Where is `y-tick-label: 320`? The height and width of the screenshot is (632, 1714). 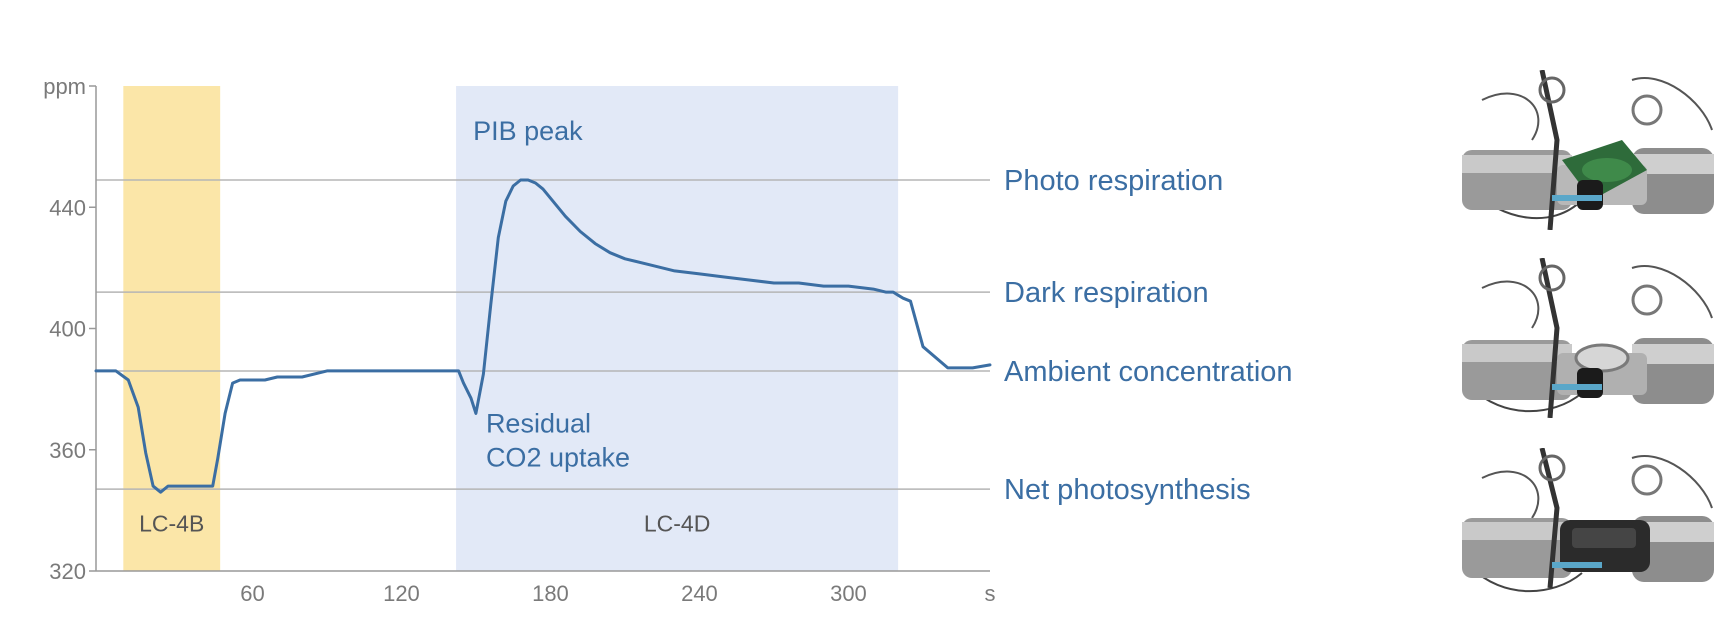
y-tick-label: 320 is located at coordinates (67, 571).